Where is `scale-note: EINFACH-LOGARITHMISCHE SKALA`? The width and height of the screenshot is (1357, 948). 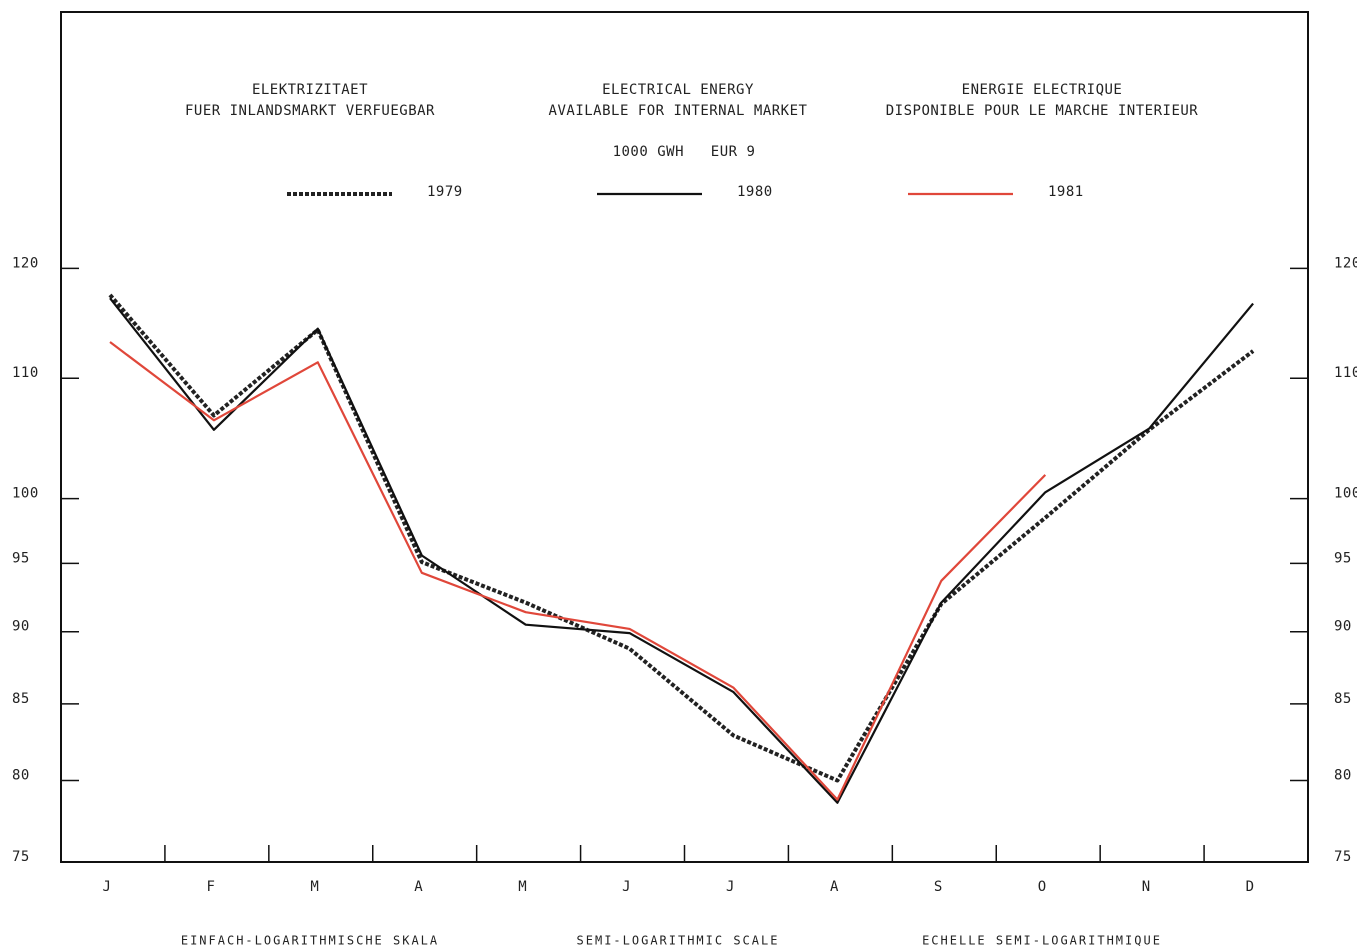
scale-note: EINFACH-LOGARITHMISCHE SKALA is located at coordinates (310, 941).